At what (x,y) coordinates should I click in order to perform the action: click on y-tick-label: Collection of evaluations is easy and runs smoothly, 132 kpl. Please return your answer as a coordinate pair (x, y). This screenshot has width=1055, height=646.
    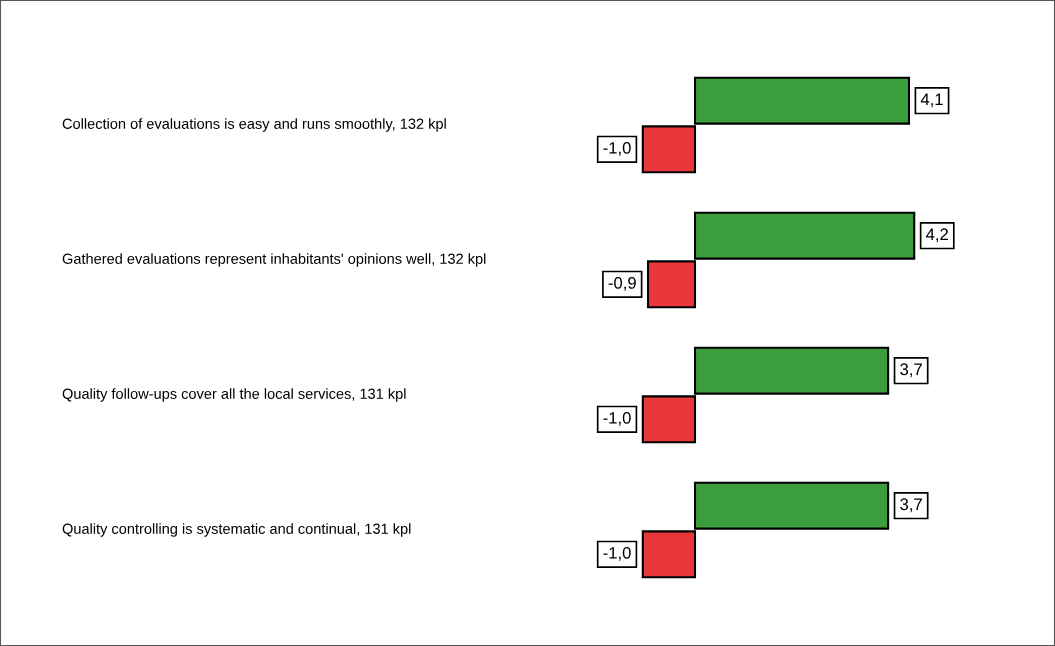
    Looking at the image, I should click on (254, 125).